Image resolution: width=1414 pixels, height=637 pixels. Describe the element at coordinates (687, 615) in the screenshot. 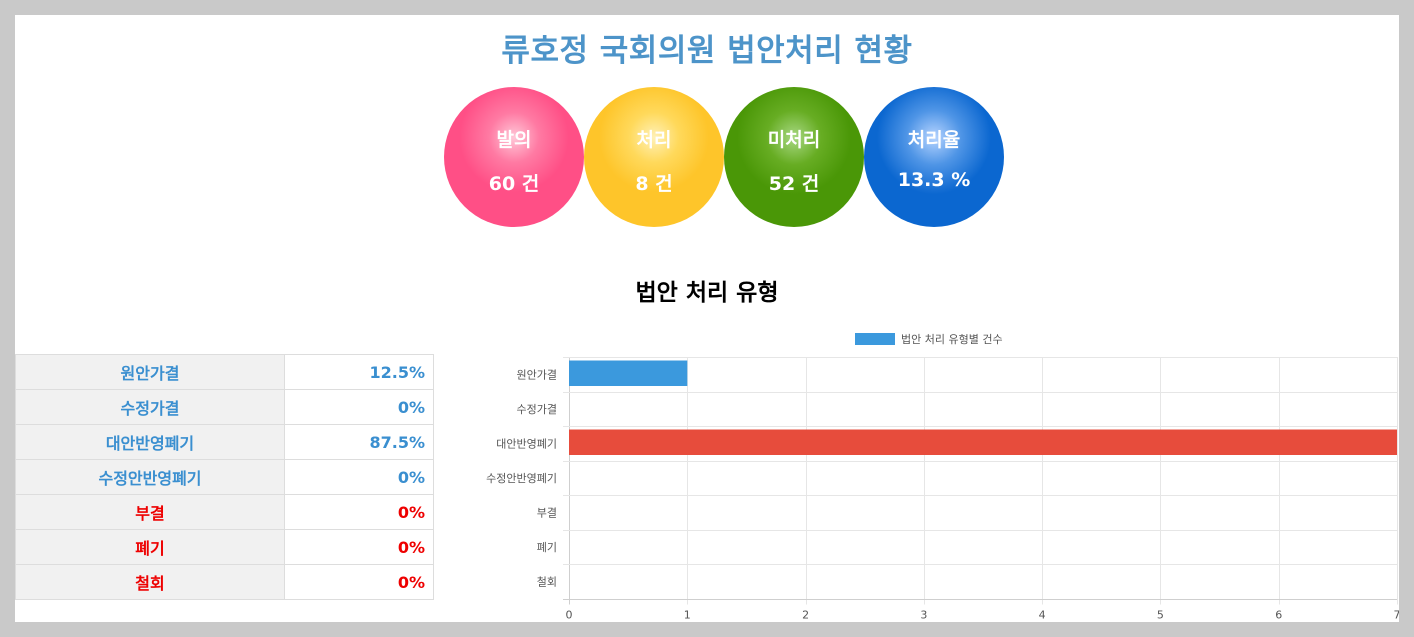

I see `x-tick-label: 1` at that location.